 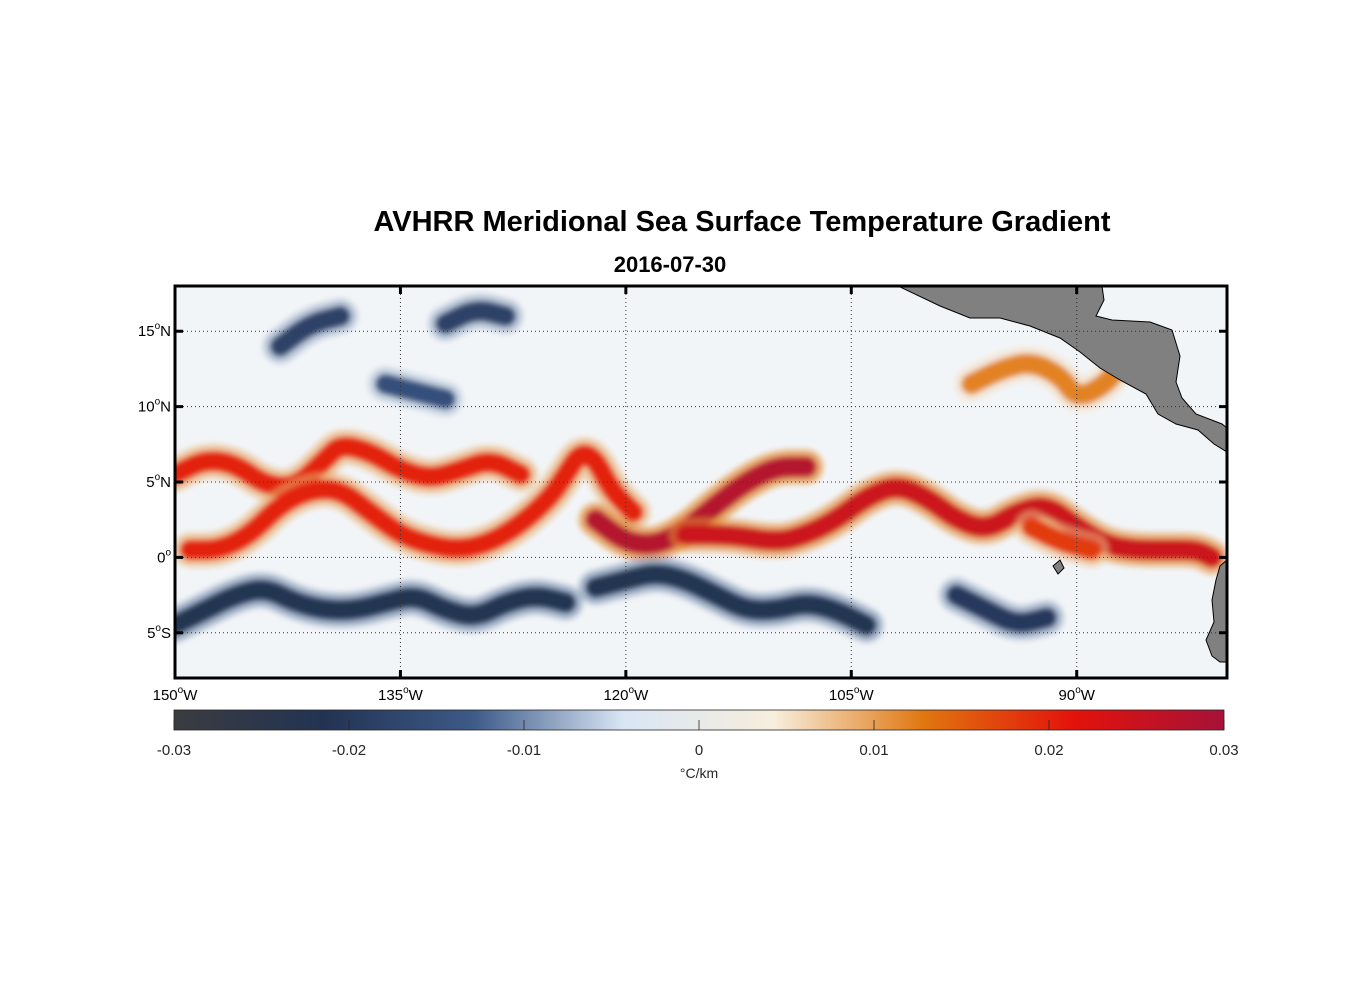 I want to click on colorbar-tick-label: 0.02, so click(x=1048, y=750).